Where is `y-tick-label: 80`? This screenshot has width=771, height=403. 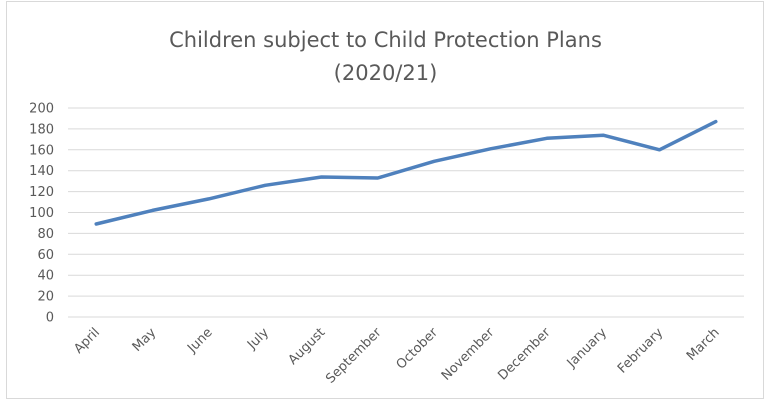
y-tick-label: 80 is located at coordinates (45, 234).